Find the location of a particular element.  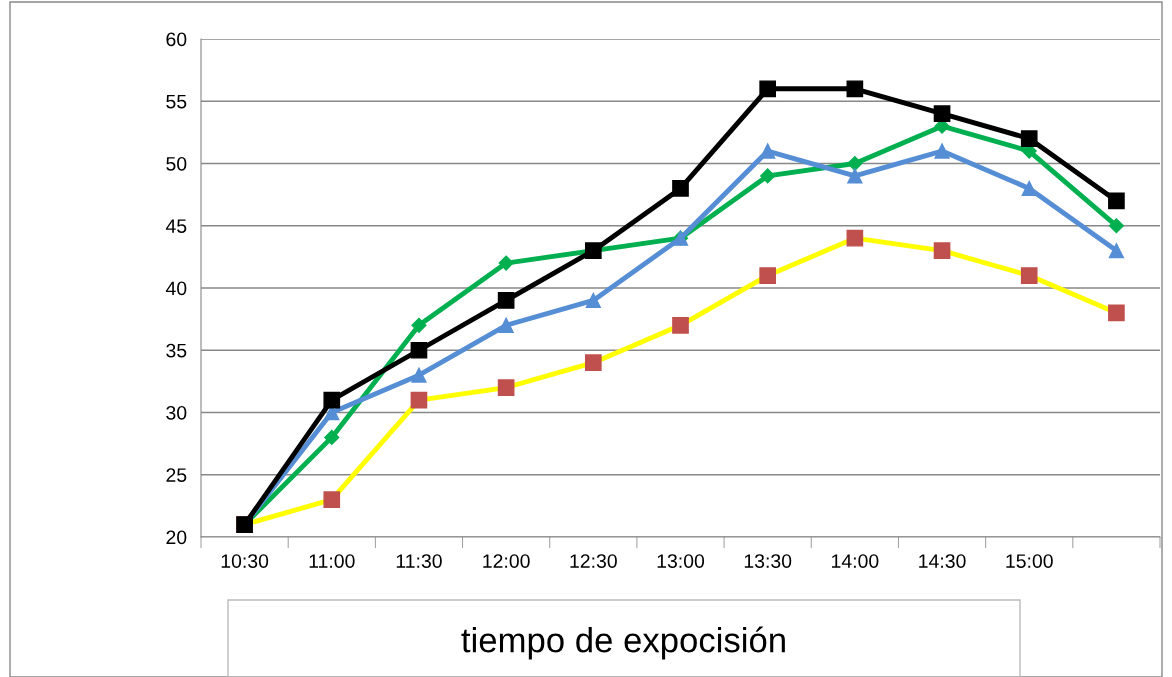

y-tick-label: 35 is located at coordinates (176, 350).